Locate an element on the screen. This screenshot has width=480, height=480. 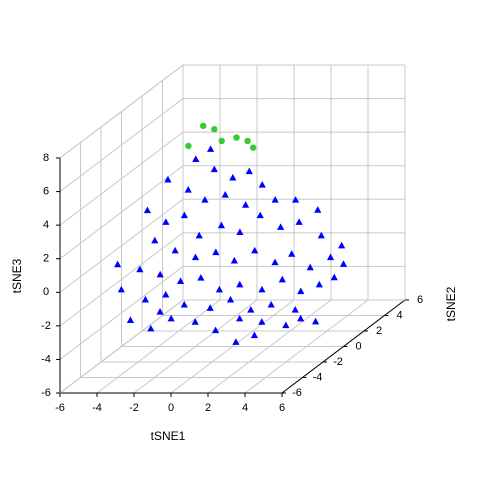
z-axis-label: tSNE3 is located at coordinates (17, 275).